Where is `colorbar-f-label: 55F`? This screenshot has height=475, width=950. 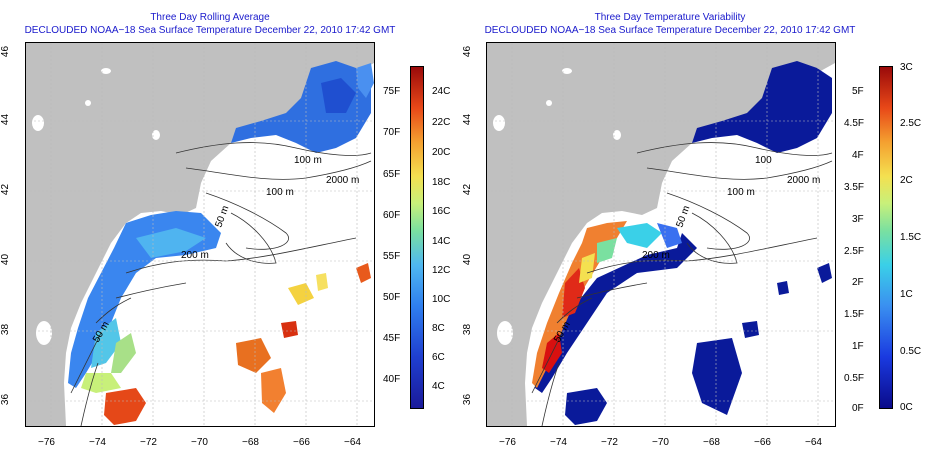 colorbar-f-label: 55F is located at coordinates (392, 256).